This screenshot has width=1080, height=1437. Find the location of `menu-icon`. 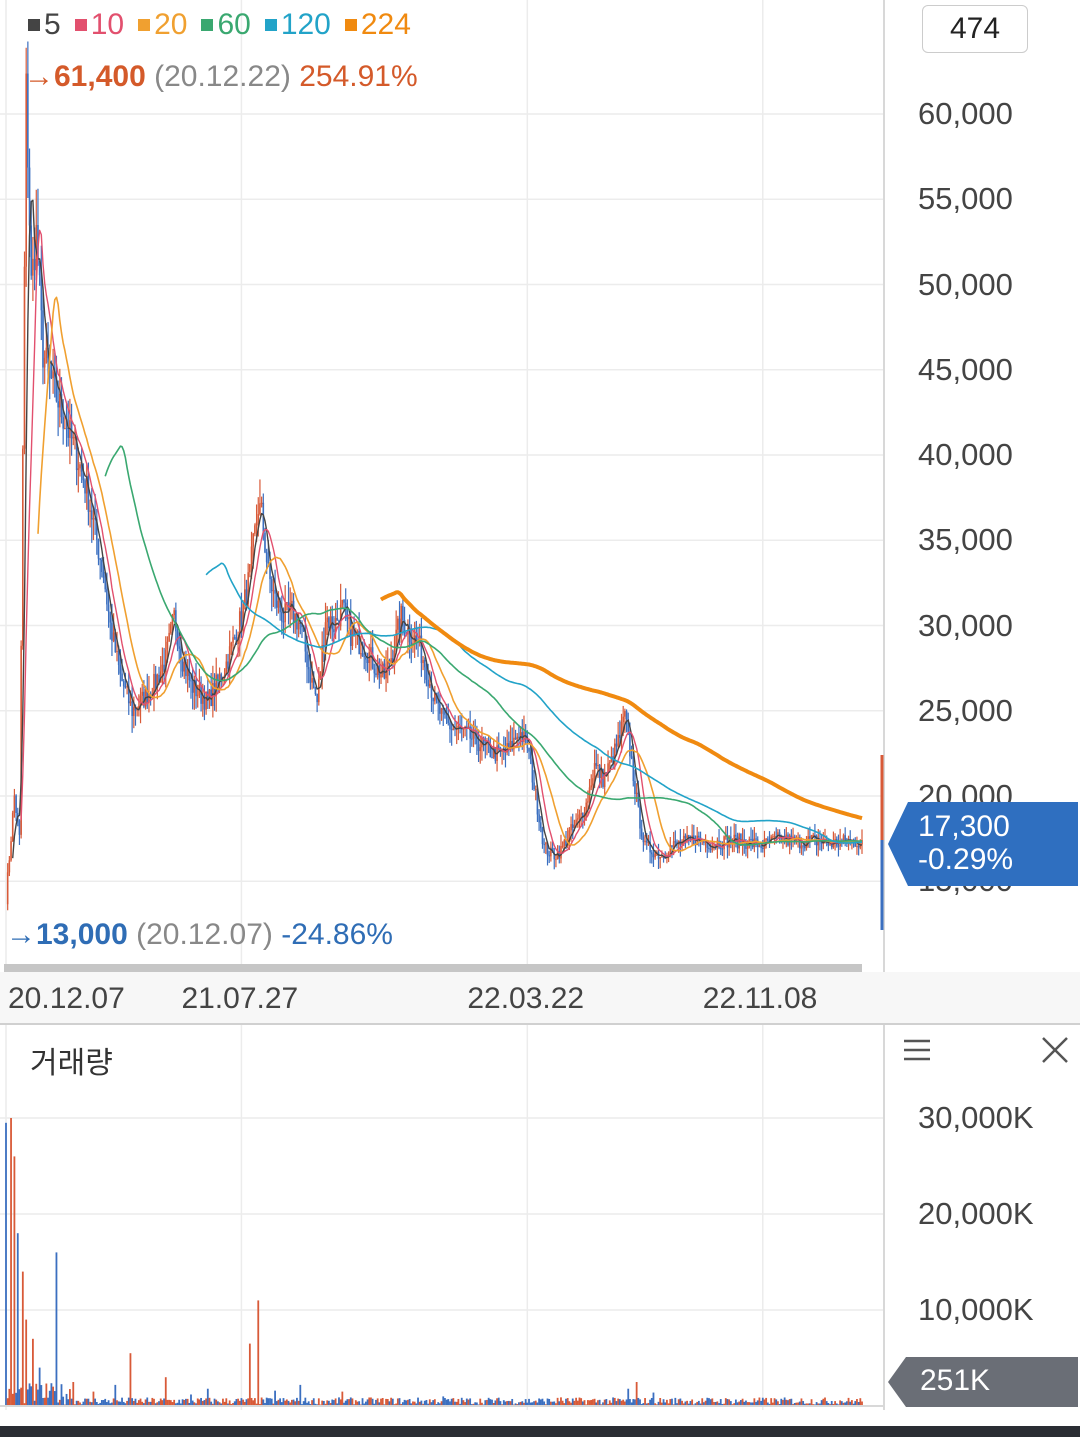

menu-icon is located at coordinates (917, 1050).